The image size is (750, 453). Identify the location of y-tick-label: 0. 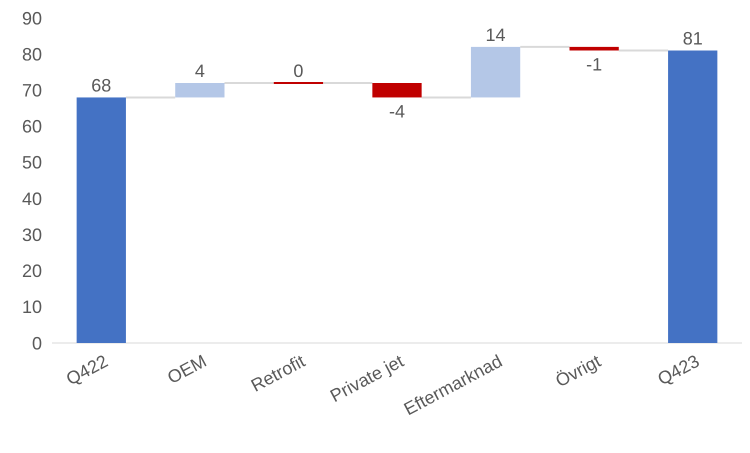
(37, 343).